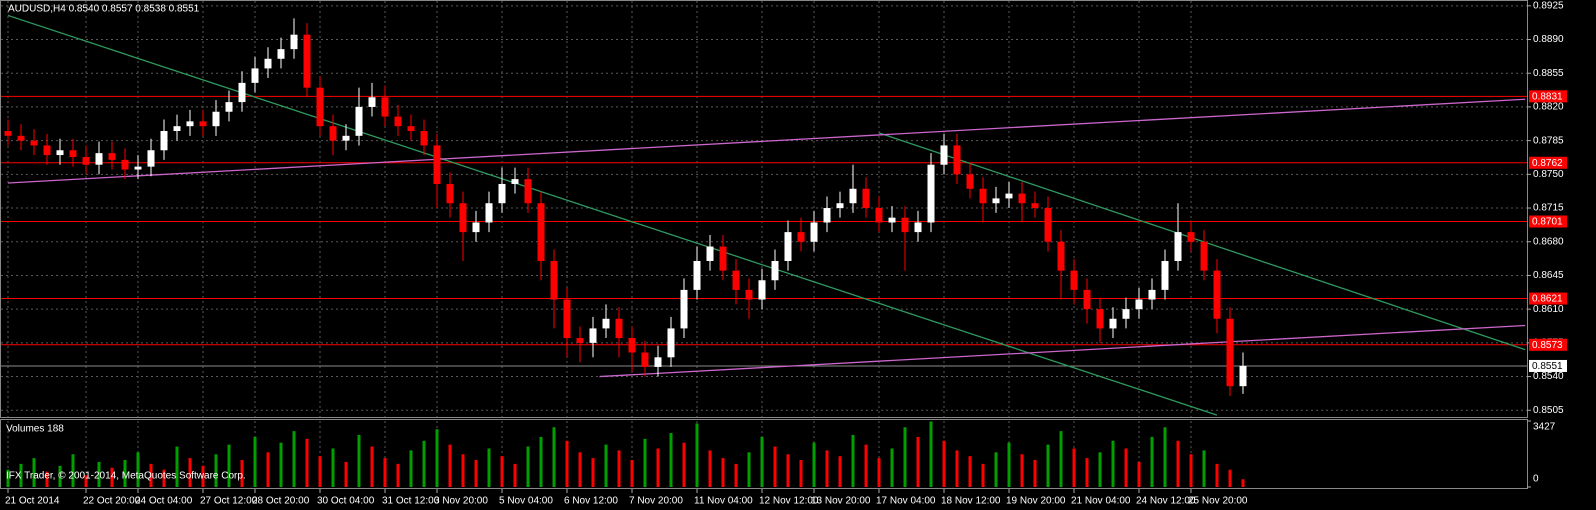 This screenshot has height=510, width=1596. I want to click on trendline, so click(1062, 351).